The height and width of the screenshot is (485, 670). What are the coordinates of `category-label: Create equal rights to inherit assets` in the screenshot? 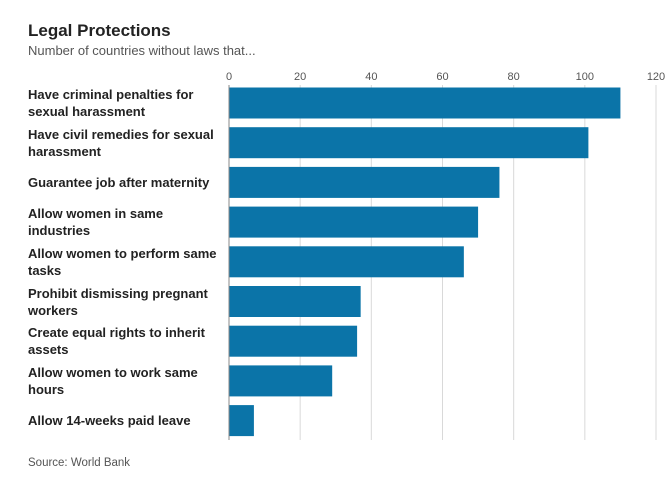 It's located at (116, 341).